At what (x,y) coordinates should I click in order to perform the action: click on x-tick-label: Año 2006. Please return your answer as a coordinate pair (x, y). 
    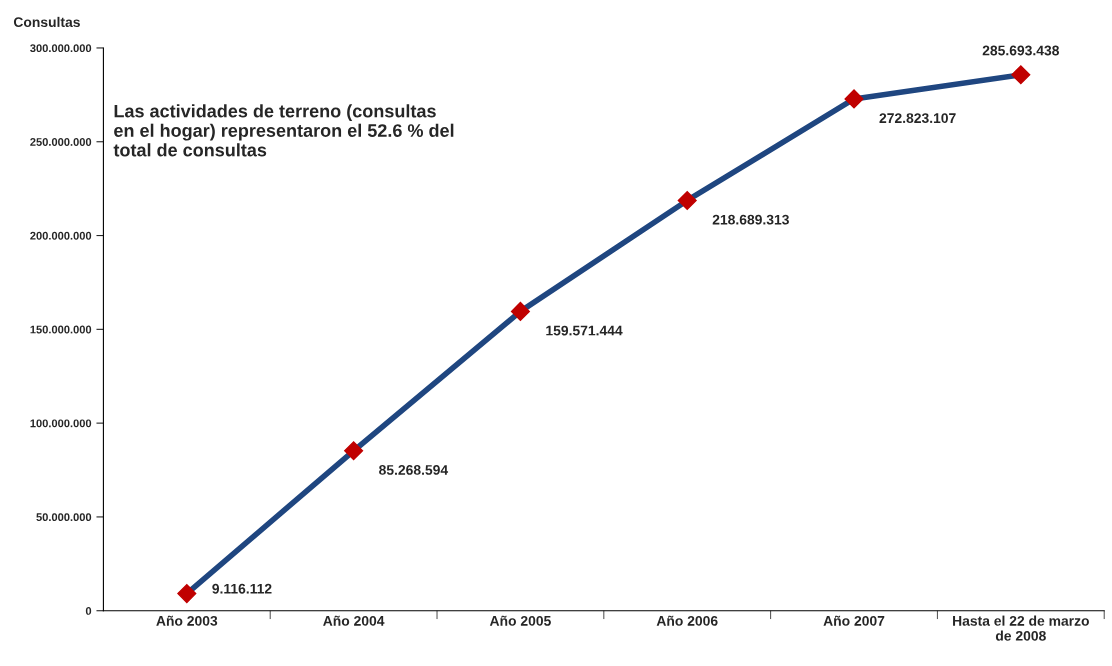
    Looking at the image, I should click on (687, 620).